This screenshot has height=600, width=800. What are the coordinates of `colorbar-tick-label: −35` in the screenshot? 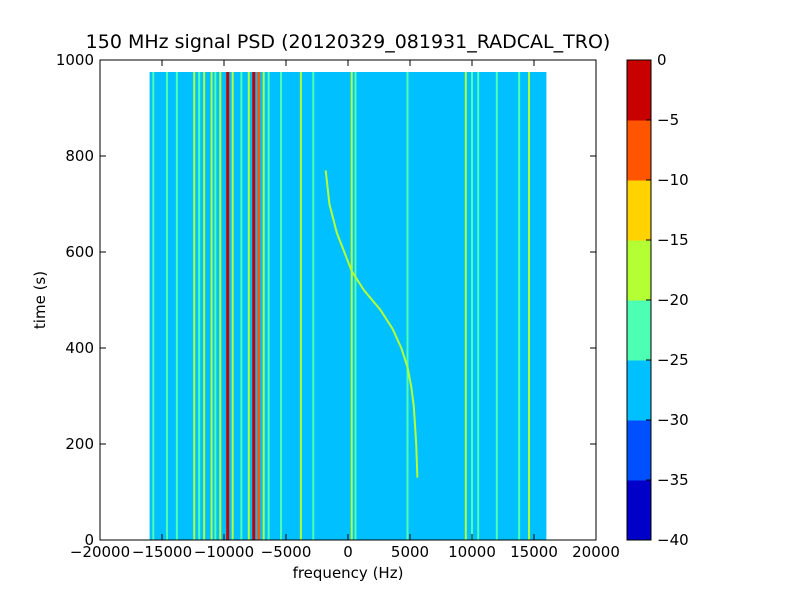 It's located at (673, 480).